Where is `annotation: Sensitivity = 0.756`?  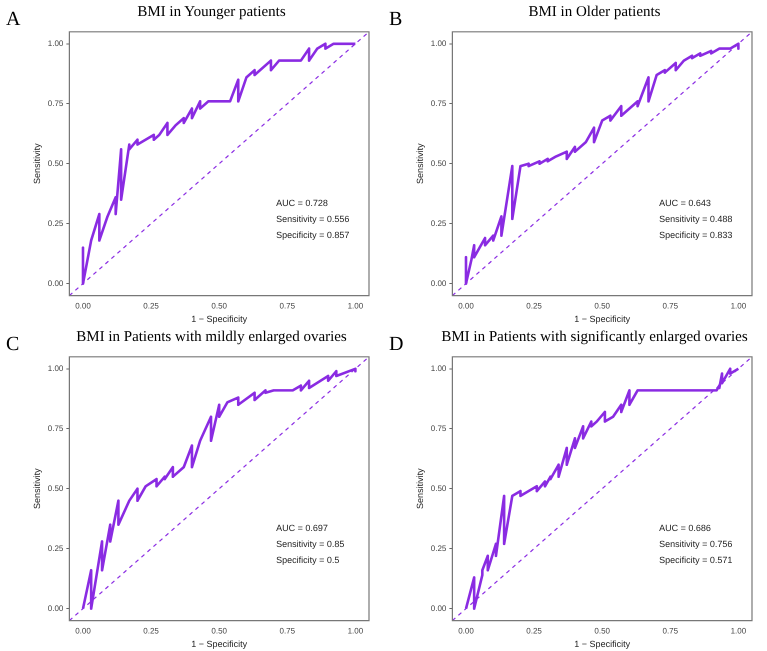 annotation: Sensitivity = 0.756 is located at coordinates (695, 543).